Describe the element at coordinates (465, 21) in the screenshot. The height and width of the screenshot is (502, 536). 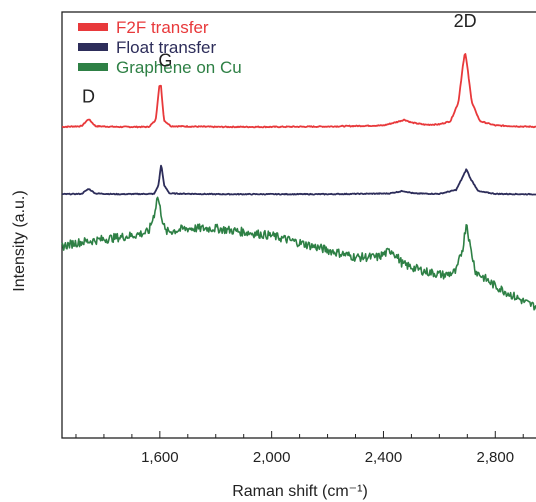
I see `peak-label: 2D` at that location.